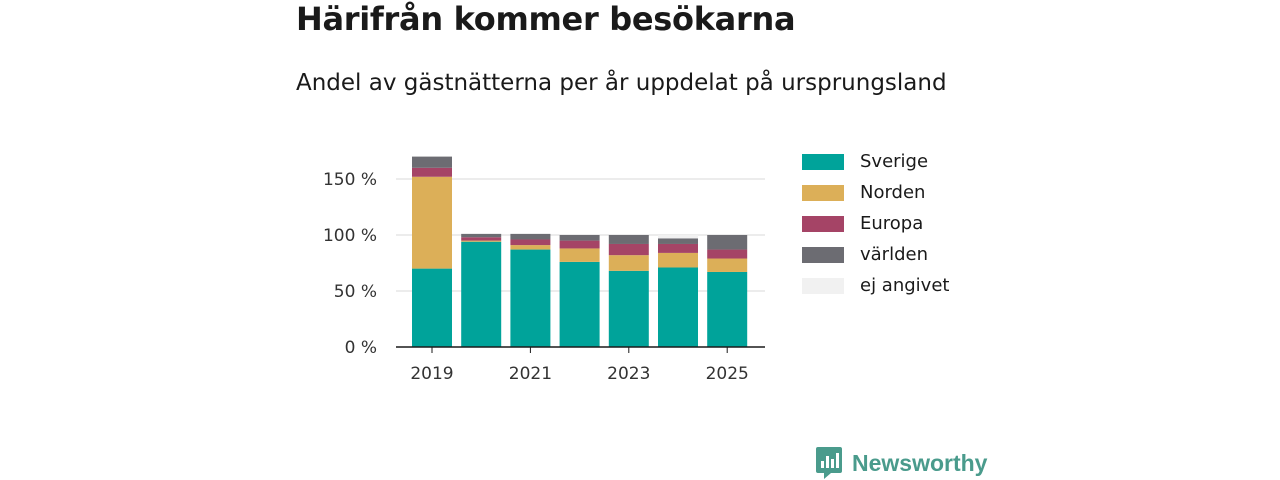 The width and height of the screenshot is (1280, 480). I want to click on bar-segment-Europa-2023, so click(628, 249).